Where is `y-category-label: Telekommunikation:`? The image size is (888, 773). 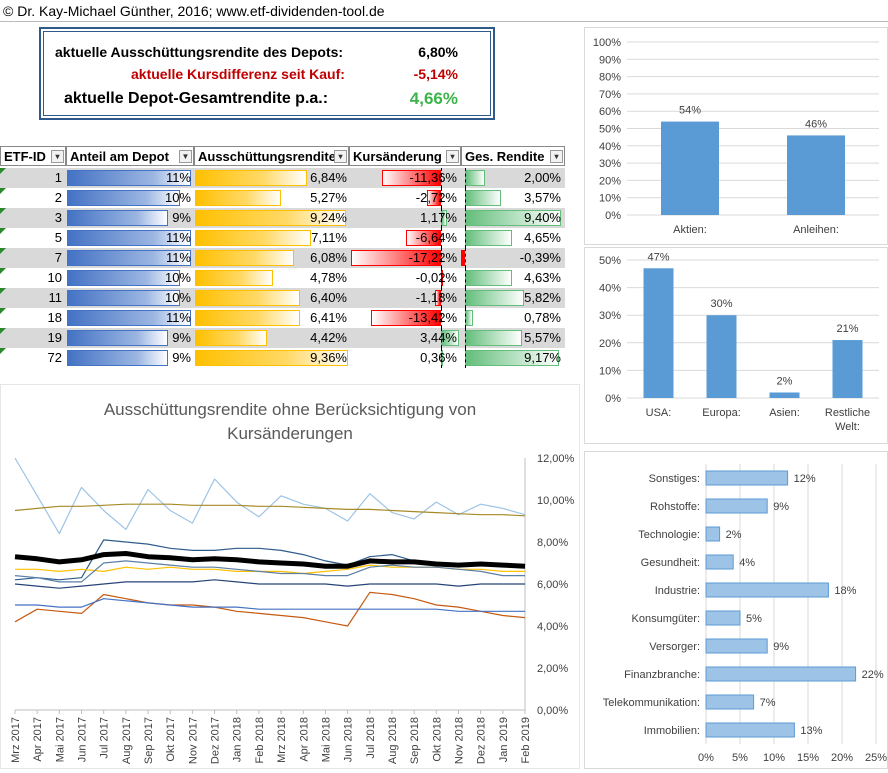 y-category-label: Telekommunikation: is located at coordinates (651, 703).